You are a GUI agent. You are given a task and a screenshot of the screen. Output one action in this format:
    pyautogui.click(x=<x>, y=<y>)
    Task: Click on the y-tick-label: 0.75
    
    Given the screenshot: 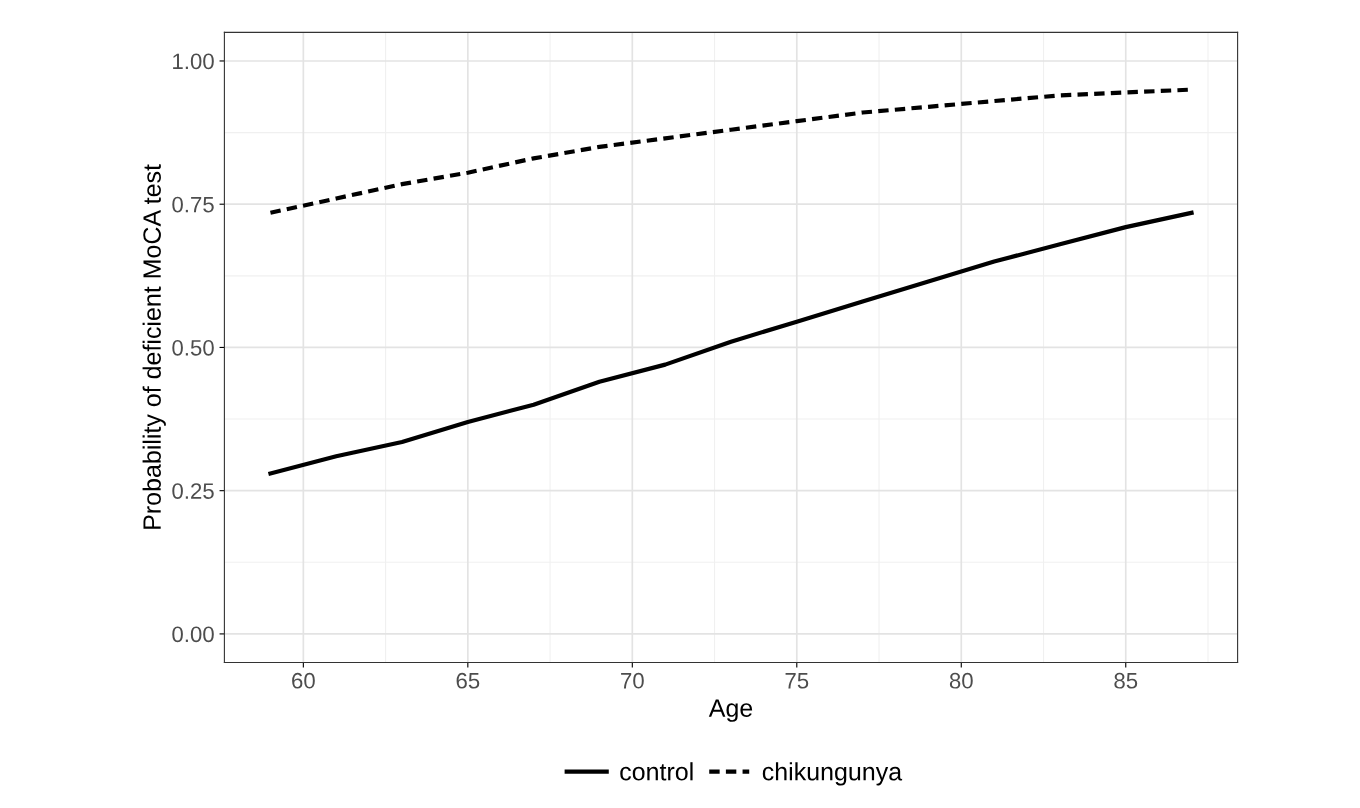 What is the action you would take?
    pyautogui.click(x=193, y=204)
    